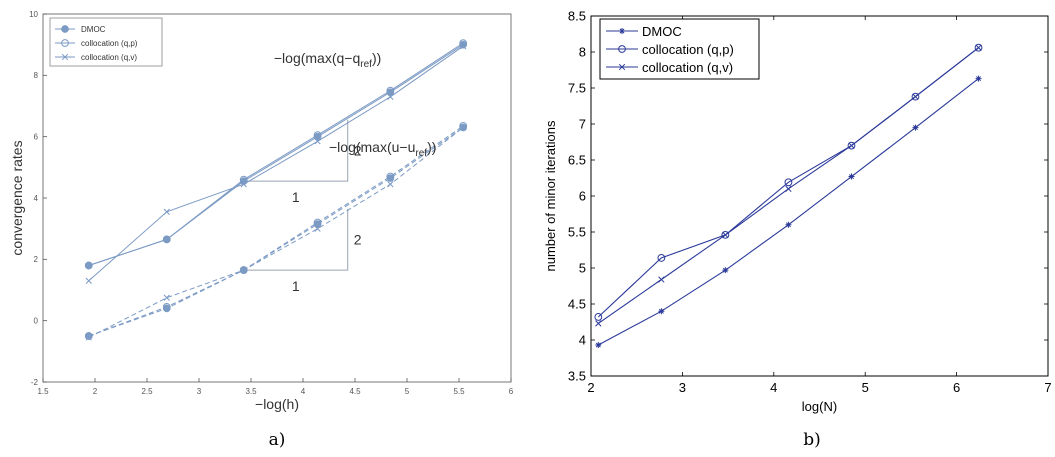  Describe the element at coordinates (582, 52) in the screenshot. I see `y-tick-label: 8` at that location.